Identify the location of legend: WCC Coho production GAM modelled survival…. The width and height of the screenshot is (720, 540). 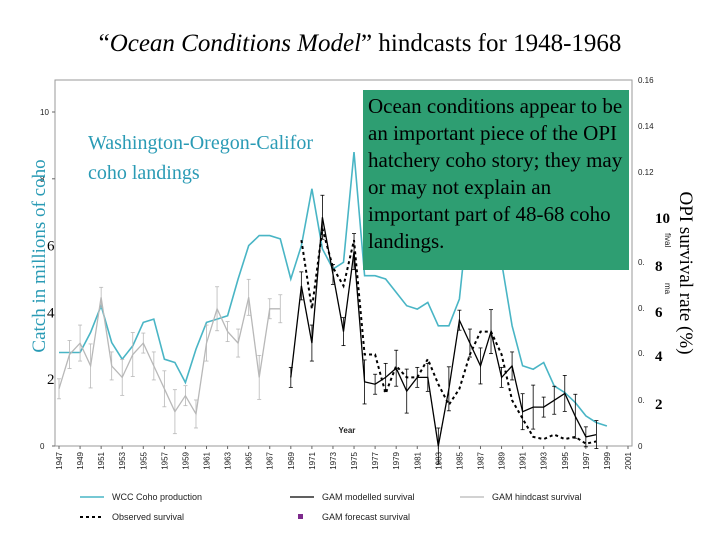
(331, 507).